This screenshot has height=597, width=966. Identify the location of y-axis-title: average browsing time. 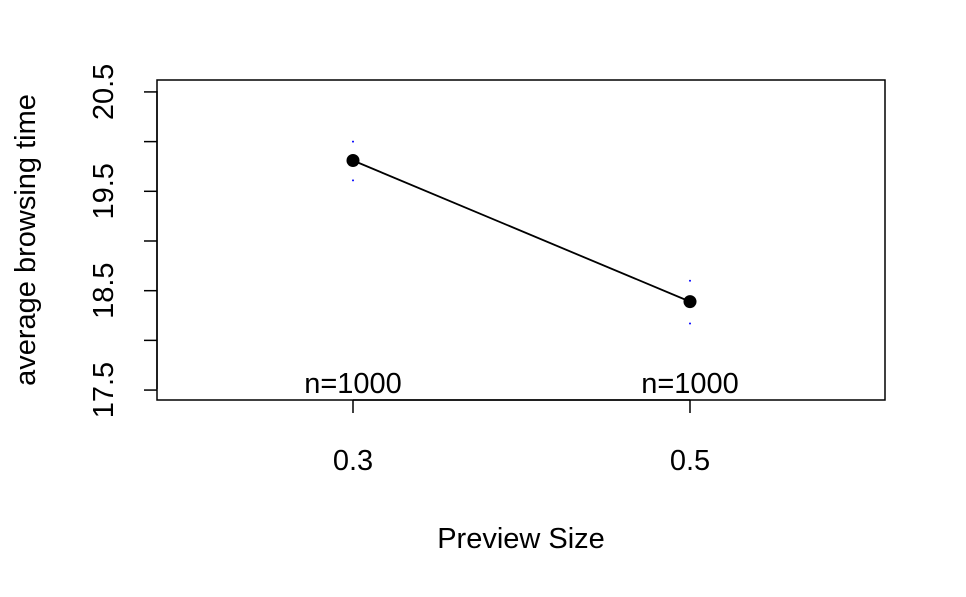
(26, 240).